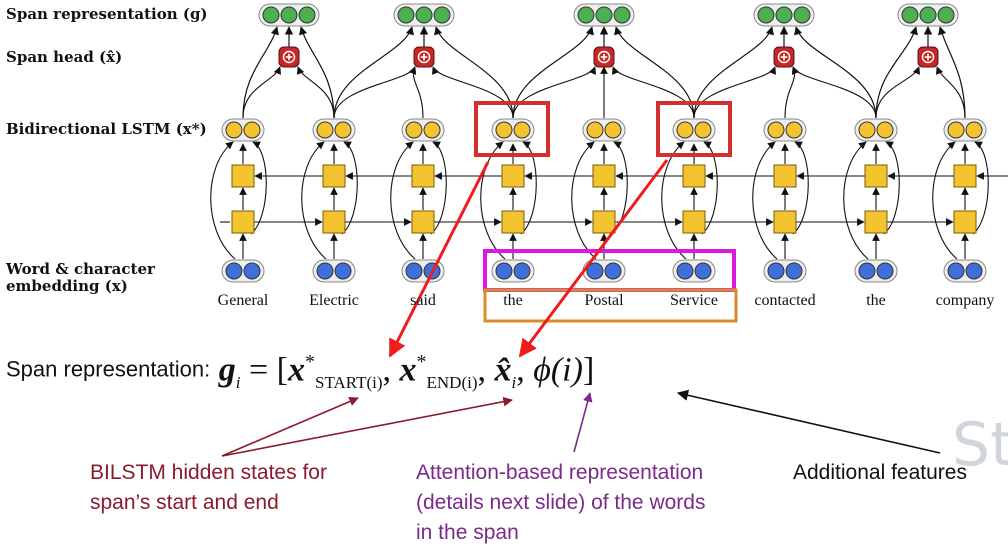 This screenshot has height=557, width=1008. I want to click on annotation-attention-line3: in the span, so click(467, 532).